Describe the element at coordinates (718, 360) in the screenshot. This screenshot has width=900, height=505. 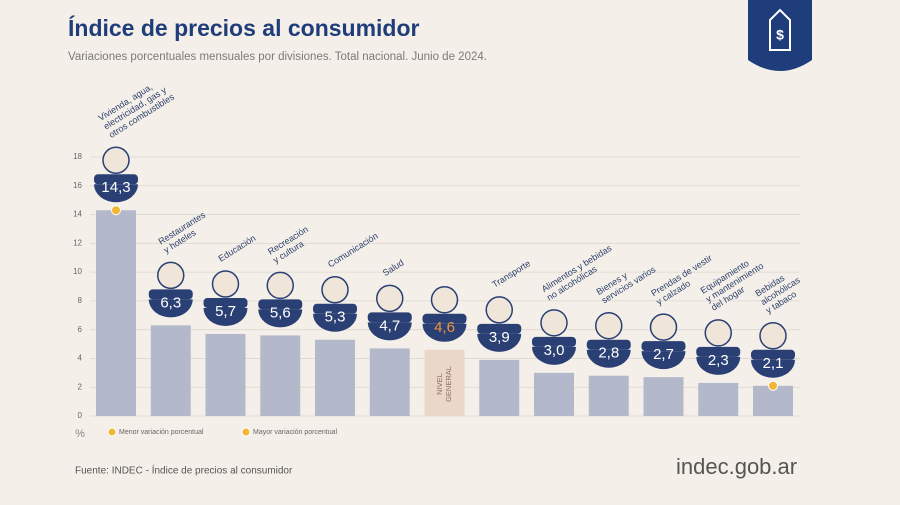
I see `value-label: 2,3` at that location.